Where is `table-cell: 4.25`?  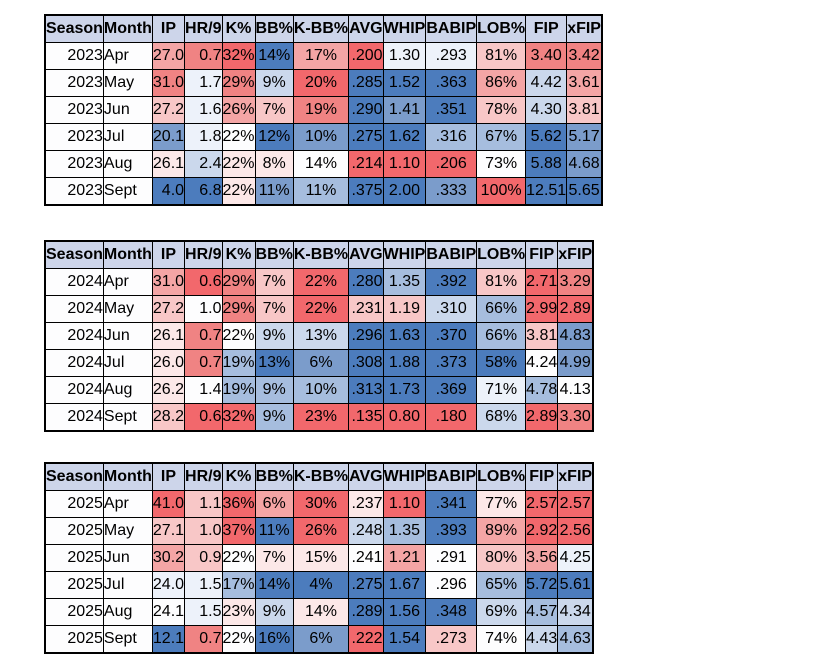
table-cell: 4.25 is located at coordinates (575, 558).